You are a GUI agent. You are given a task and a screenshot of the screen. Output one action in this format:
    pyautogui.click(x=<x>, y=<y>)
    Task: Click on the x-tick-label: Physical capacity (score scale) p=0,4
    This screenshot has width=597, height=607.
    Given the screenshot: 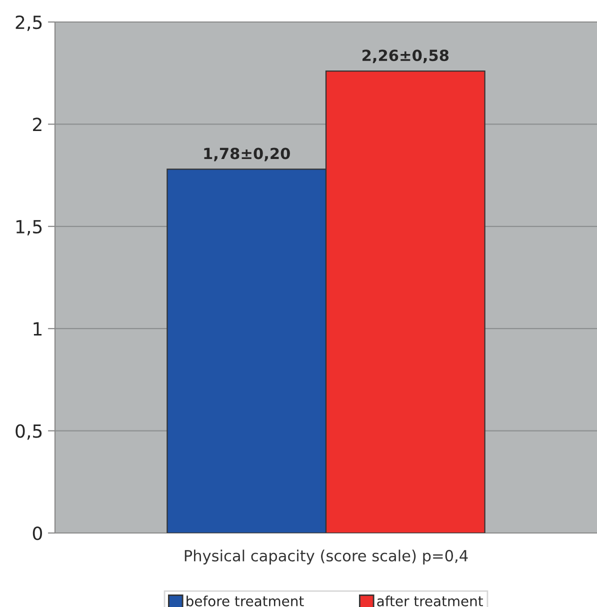 What is the action you would take?
    pyautogui.click(x=326, y=557)
    